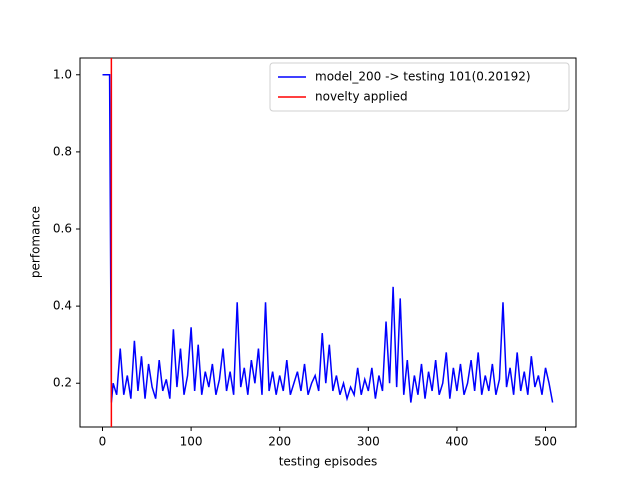 This screenshot has height=480, width=640. I want to click on x-tick-label: 300, so click(368, 442).